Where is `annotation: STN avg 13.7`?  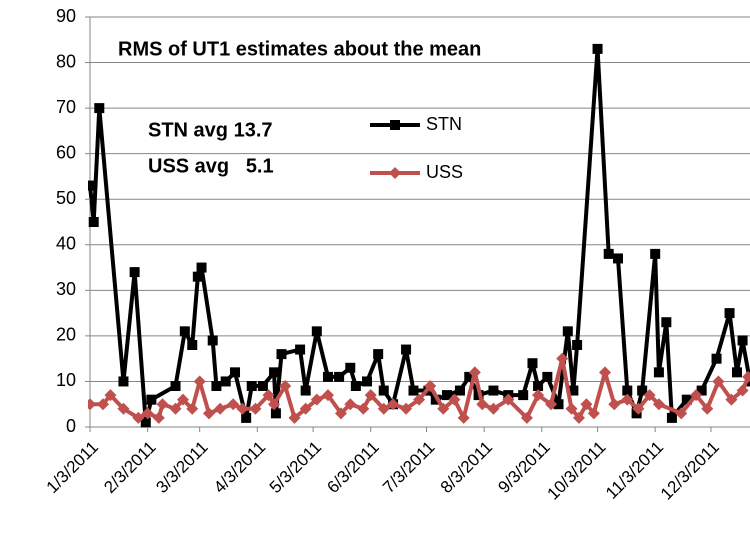 annotation: STN avg 13.7 is located at coordinates (210, 130).